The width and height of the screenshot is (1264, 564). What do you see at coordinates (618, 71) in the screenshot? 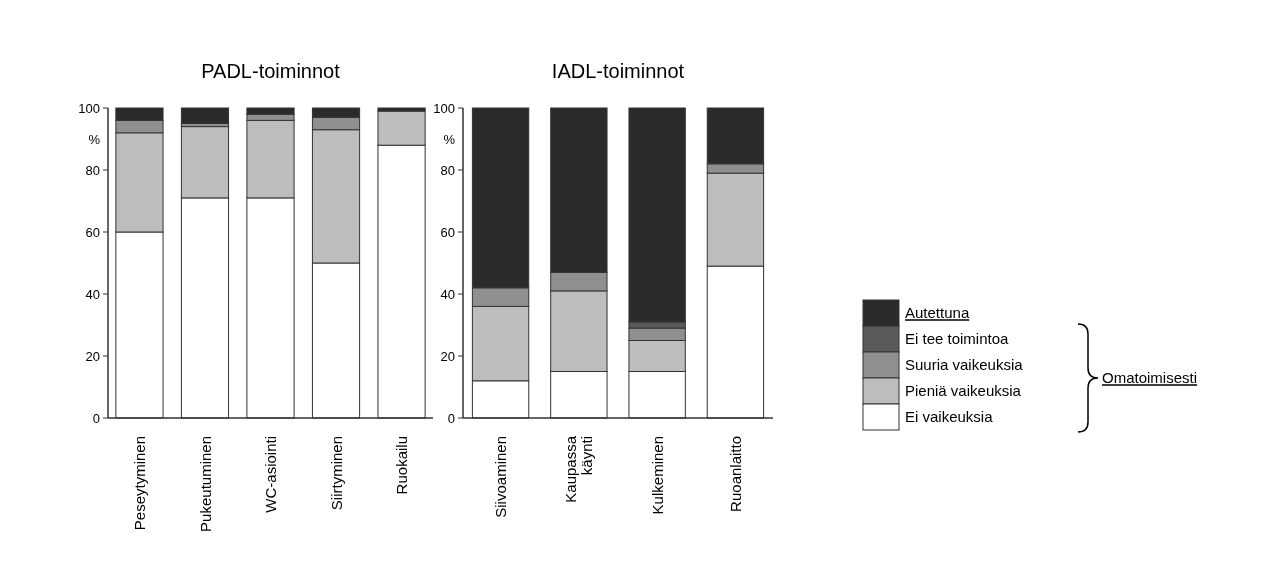
I see `chart-title: IADL-toiminnot` at bounding box center [618, 71].